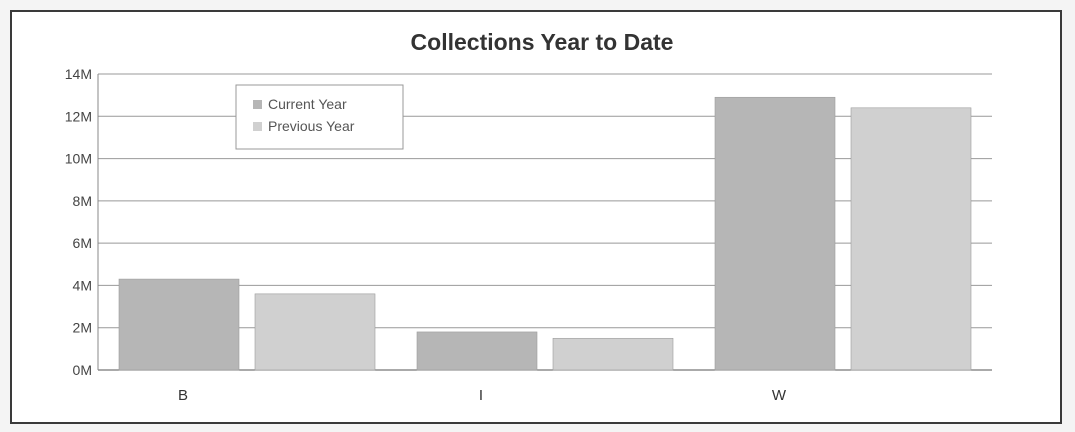 The height and width of the screenshot is (432, 1075). Describe the element at coordinates (613, 354) in the screenshot. I see `bar-previous-year-i` at that location.